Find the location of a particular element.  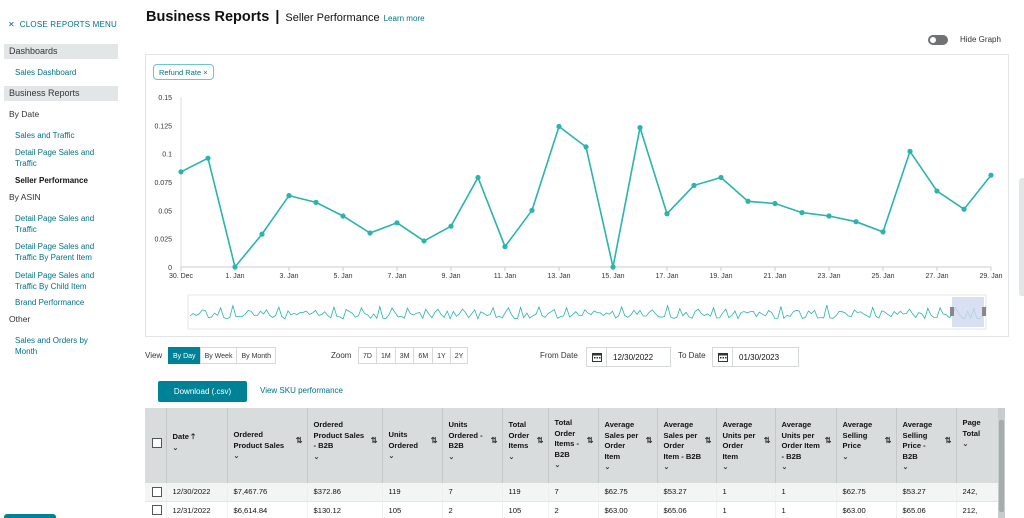

column-header-ordered-product-sales-b2b: Ordered Product Sales - B2B ⇅ ⌄ is located at coordinates (345, 445).